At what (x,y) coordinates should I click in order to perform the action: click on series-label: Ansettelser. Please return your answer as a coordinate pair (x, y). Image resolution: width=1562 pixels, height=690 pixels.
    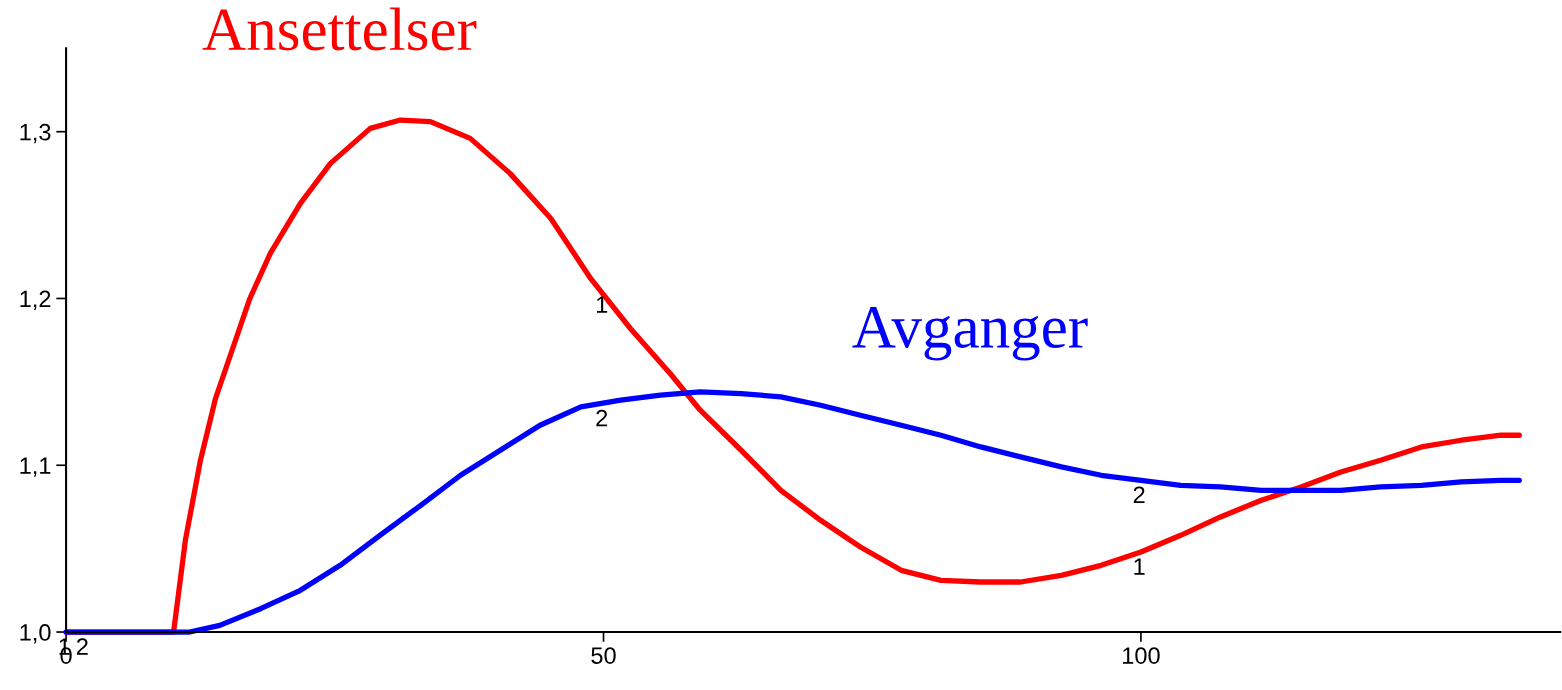
    Looking at the image, I should click on (339, 29).